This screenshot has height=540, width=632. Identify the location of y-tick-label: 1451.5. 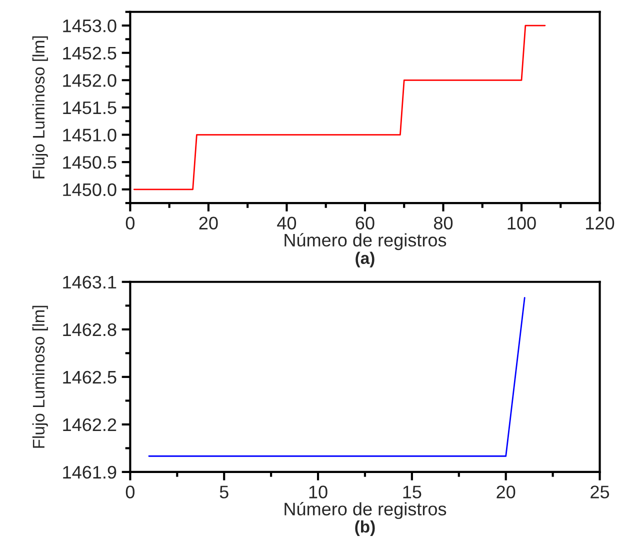
(89, 108).